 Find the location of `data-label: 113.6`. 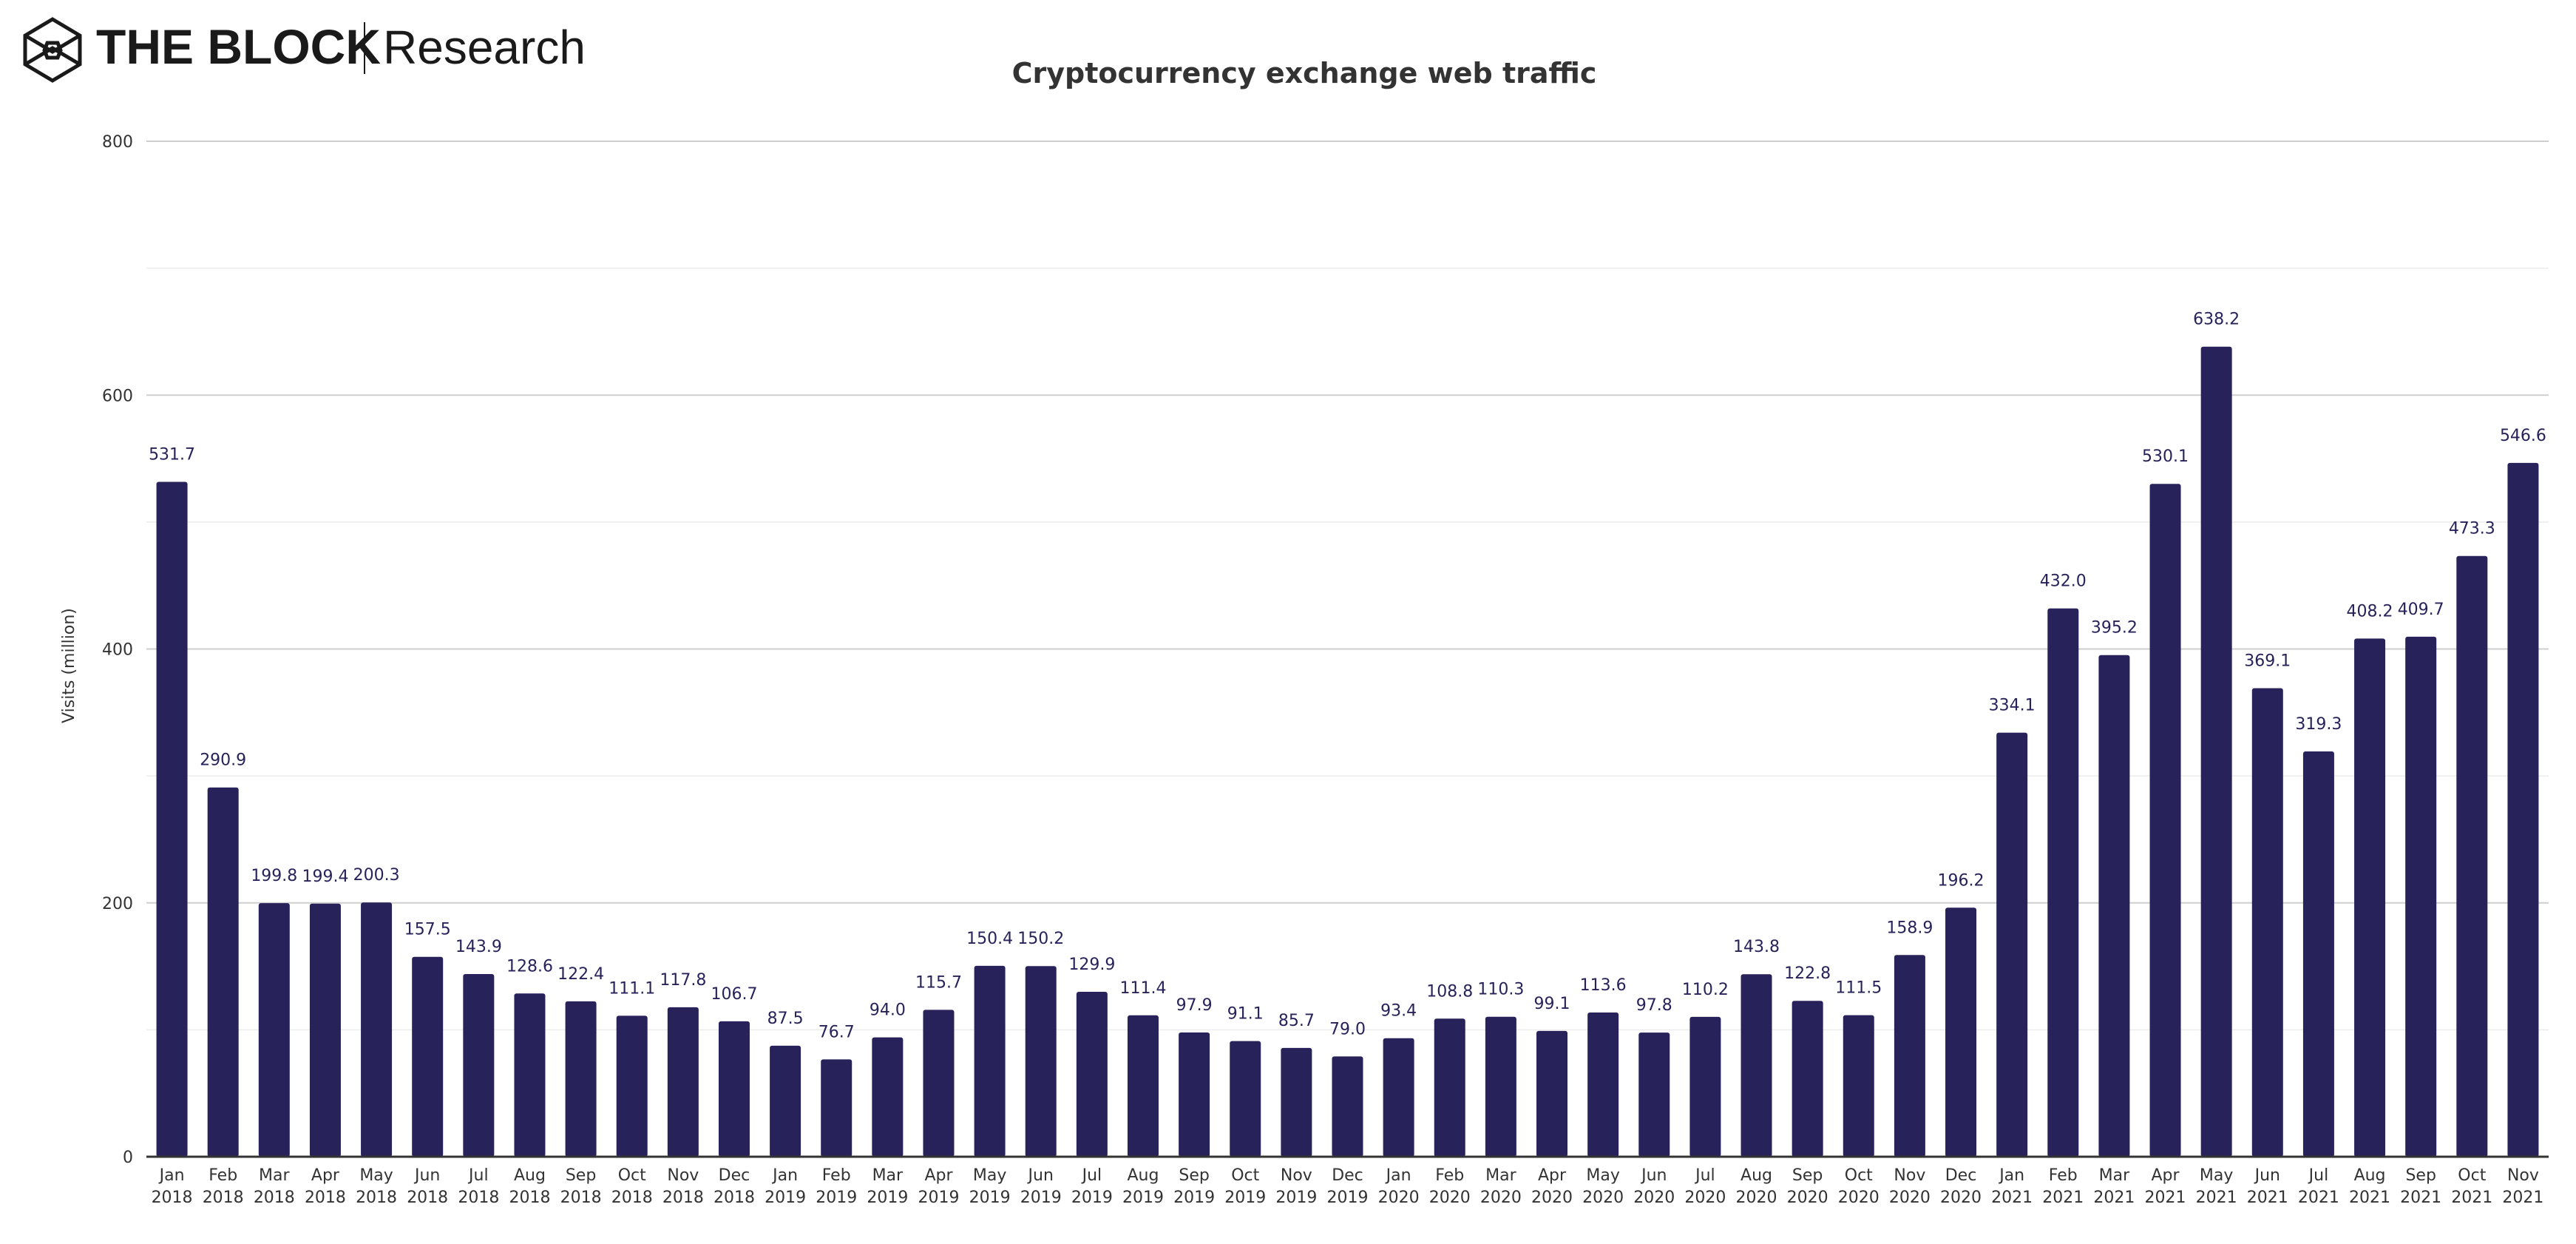

data-label: 113.6 is located at coordinates (1603, 985).